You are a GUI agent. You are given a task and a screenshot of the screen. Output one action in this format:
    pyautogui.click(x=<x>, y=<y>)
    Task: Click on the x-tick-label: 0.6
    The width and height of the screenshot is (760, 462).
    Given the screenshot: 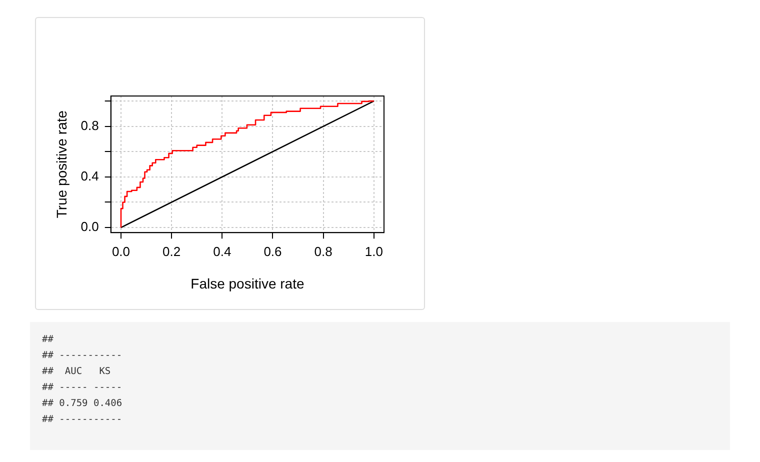 What is the action you would take?
    pyautogui.click(x=273, y=251)
    